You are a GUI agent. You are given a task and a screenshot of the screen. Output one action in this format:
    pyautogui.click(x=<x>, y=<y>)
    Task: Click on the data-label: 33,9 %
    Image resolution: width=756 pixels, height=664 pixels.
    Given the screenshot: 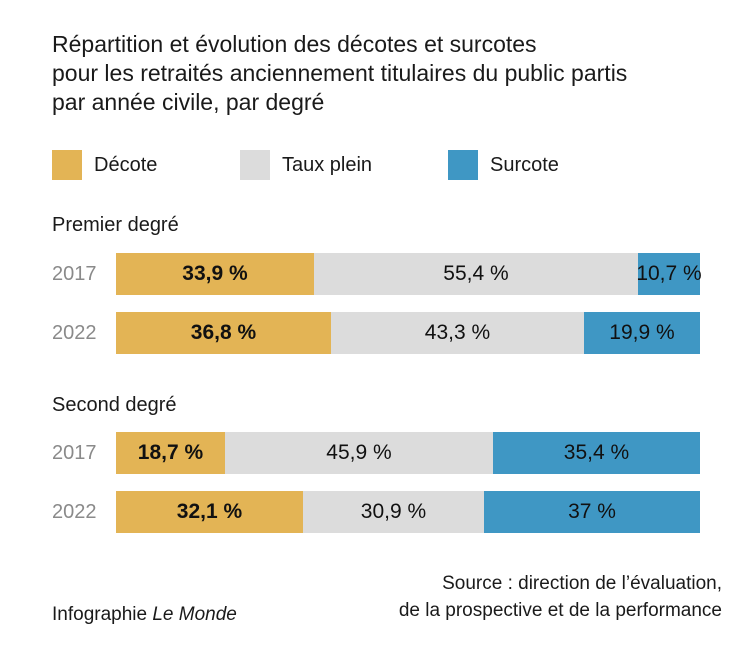 What is the action you would take?
    pyautogui.click(x=215, y=273)
    